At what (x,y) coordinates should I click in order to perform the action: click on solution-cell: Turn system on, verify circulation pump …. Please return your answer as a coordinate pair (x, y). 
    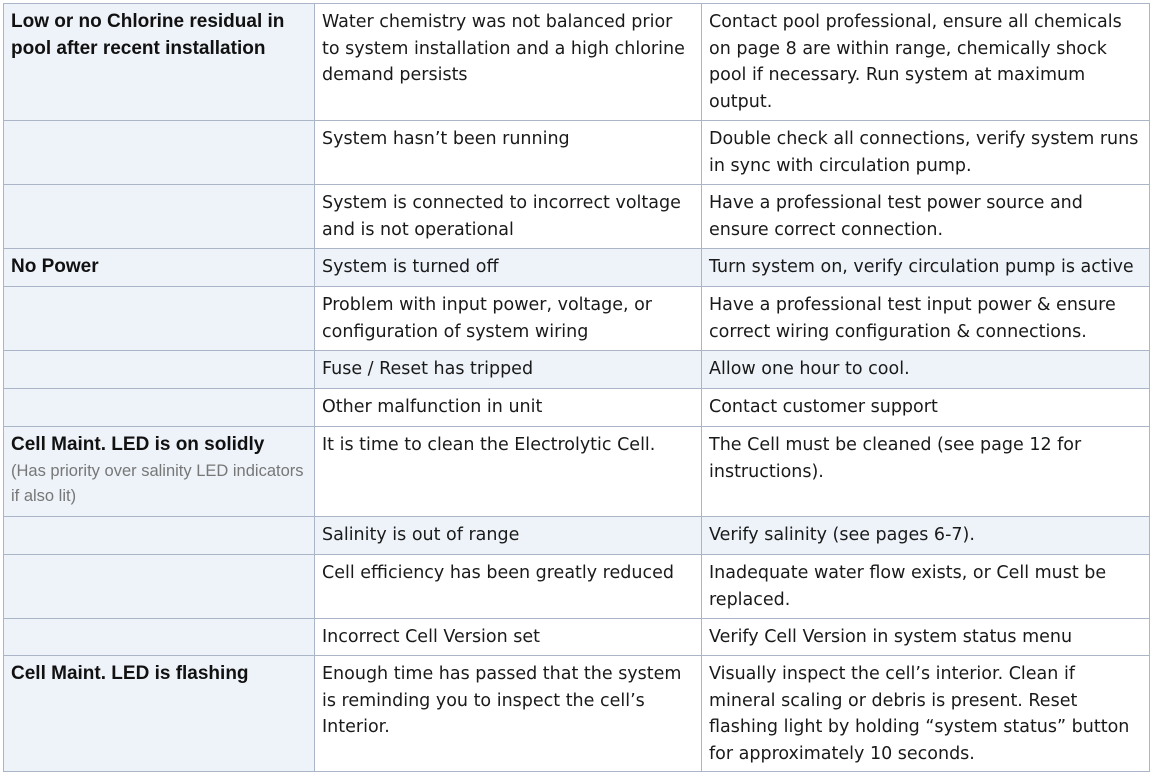
    Looking at the image, I should click on (925, 267).